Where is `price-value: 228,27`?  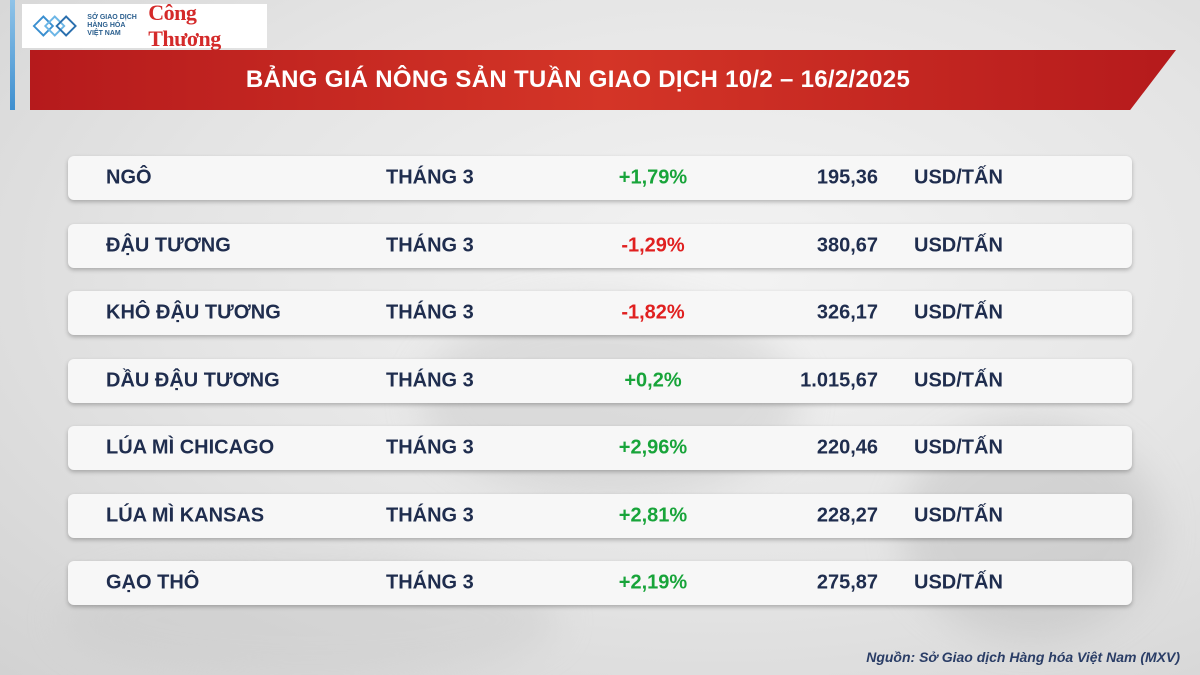
price-value: 228,27 is located at coordinates (847, 515).